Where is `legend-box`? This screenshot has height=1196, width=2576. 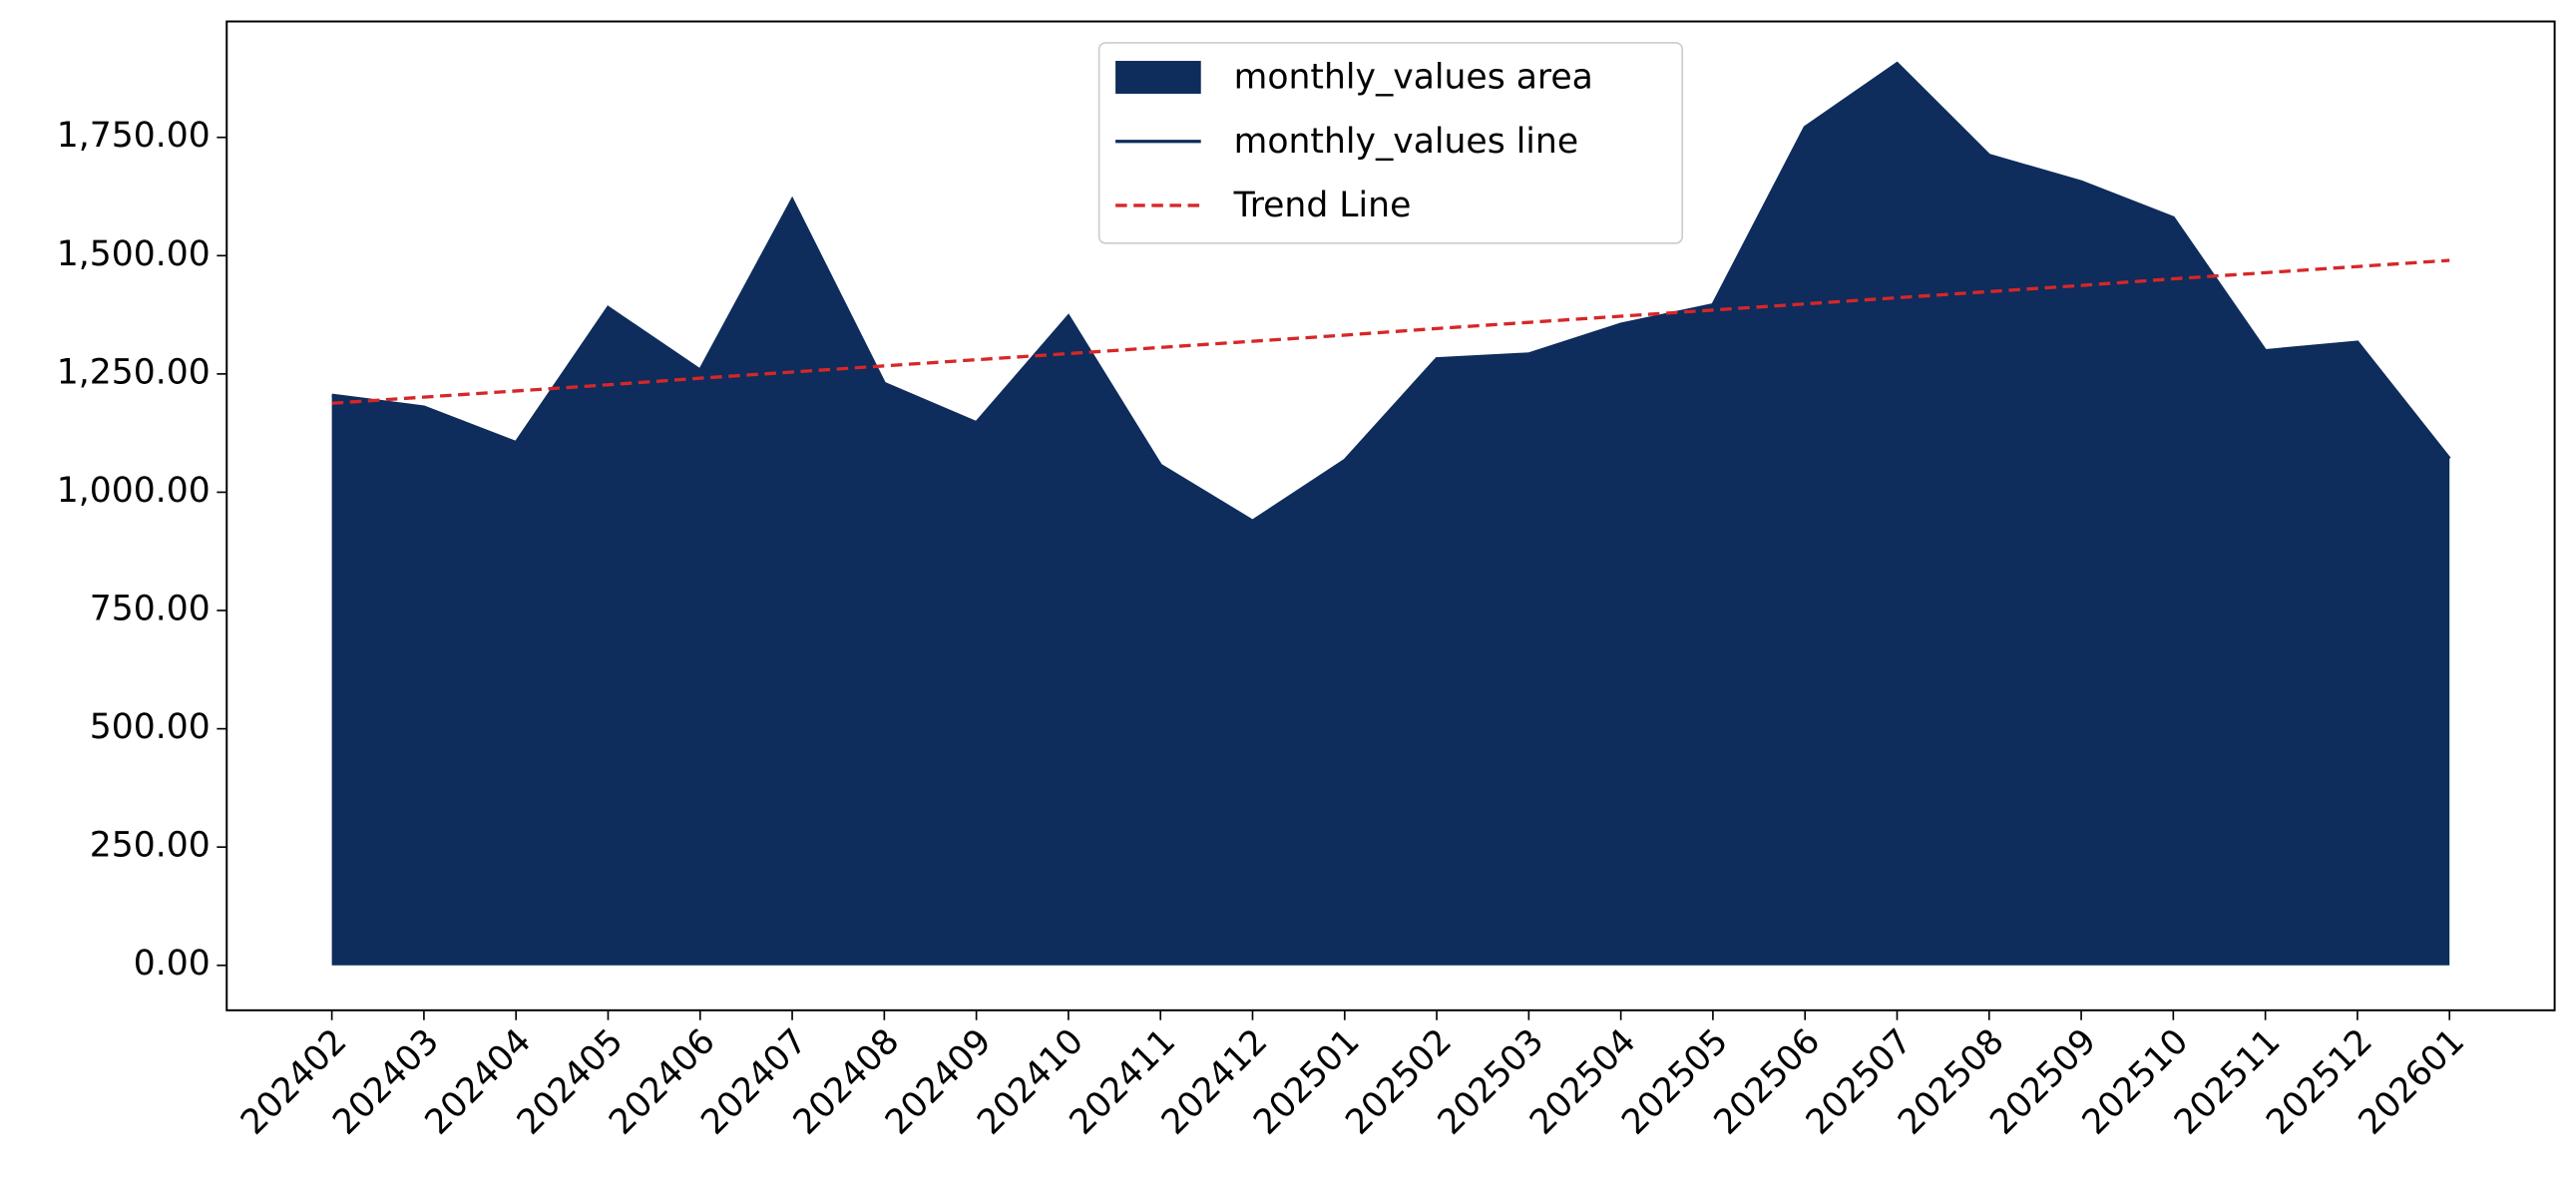 legend-box is located at coordinates (1390, 143).